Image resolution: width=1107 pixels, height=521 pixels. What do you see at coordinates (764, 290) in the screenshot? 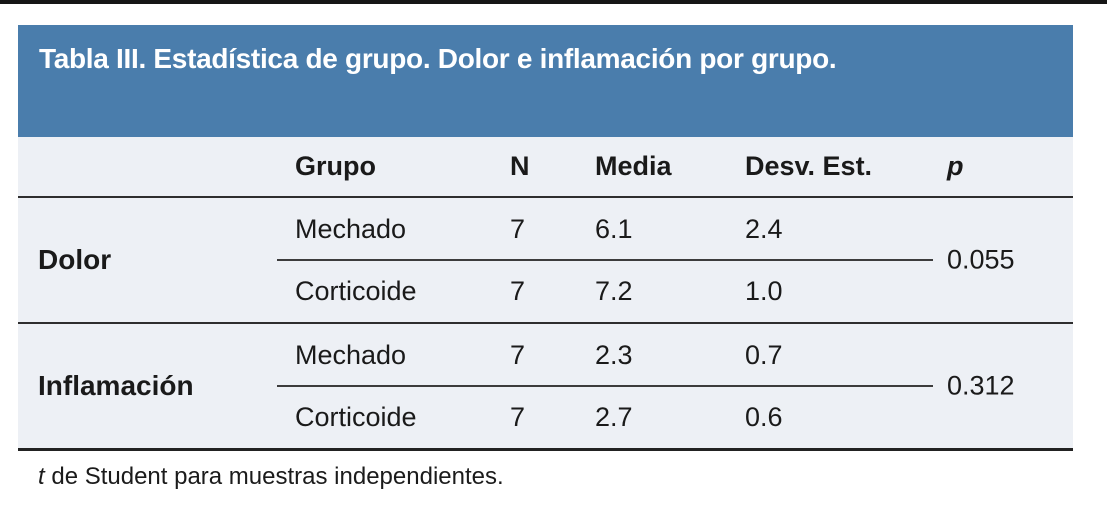
I see `cell-desv-est: 1.0` at bounding box center [764, 290].